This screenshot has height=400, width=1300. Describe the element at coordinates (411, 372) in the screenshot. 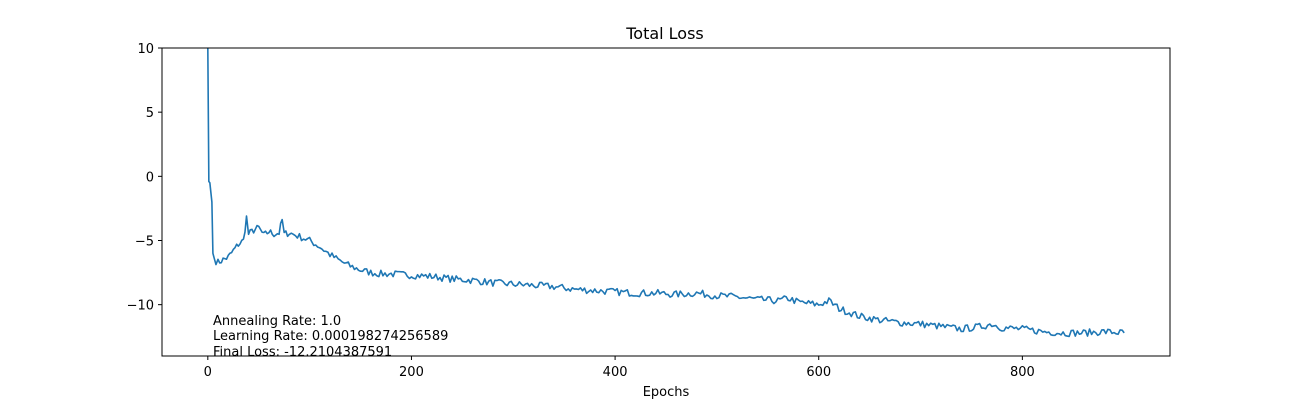

I see `x-tick-label: 200` at that location.